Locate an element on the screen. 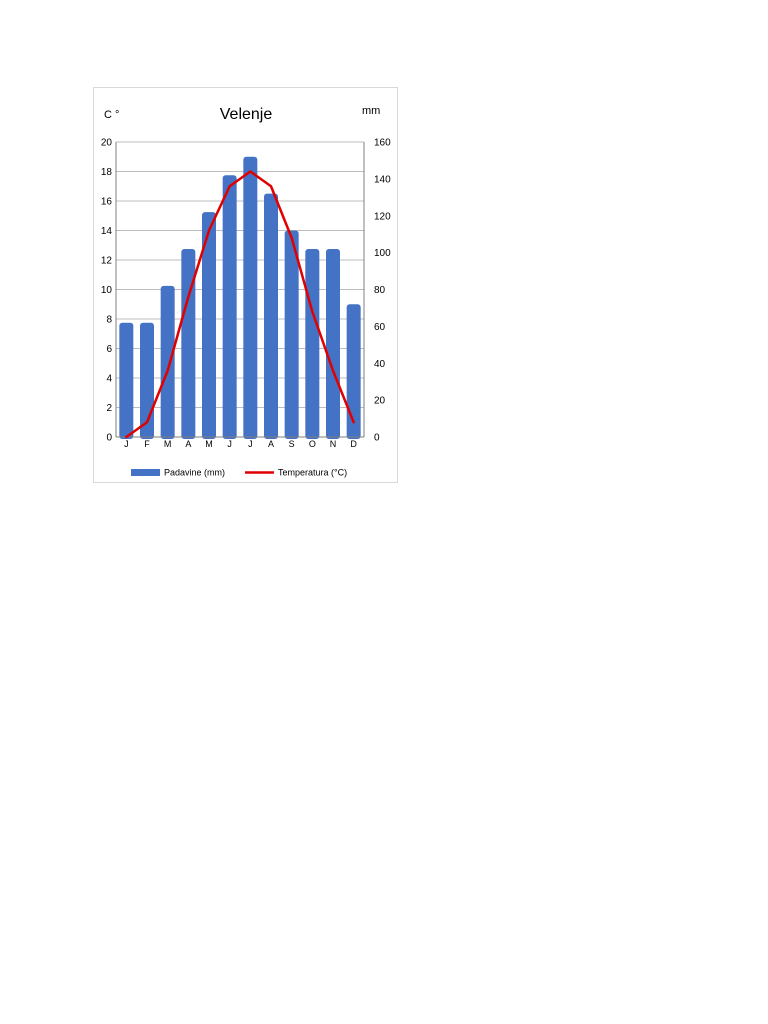  y-right-tick-label: 60 is located at coordinates (380, 327).